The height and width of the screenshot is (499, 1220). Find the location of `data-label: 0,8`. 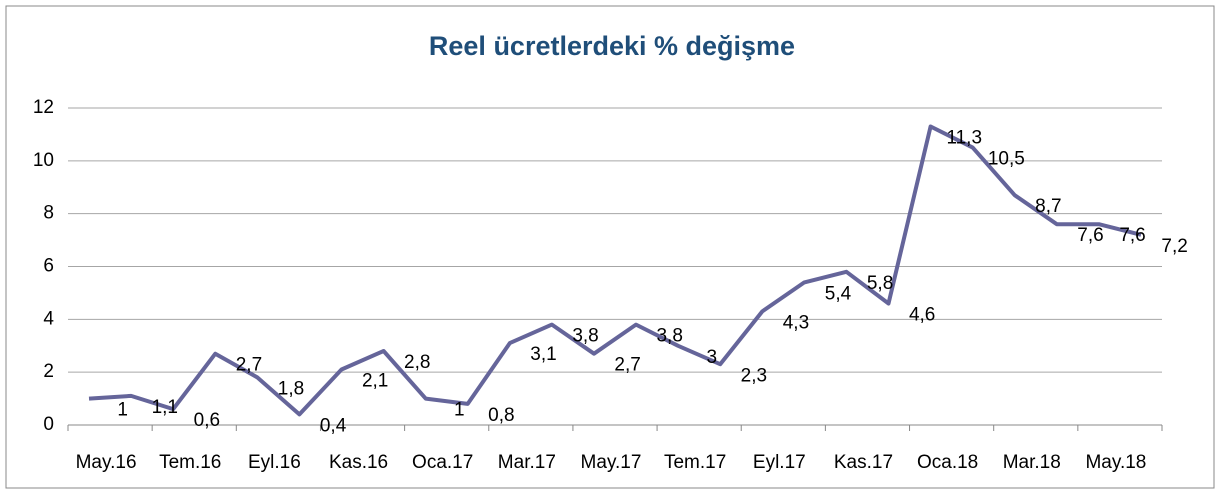

data-label: 0,8 is located at coordinates (501, 415).